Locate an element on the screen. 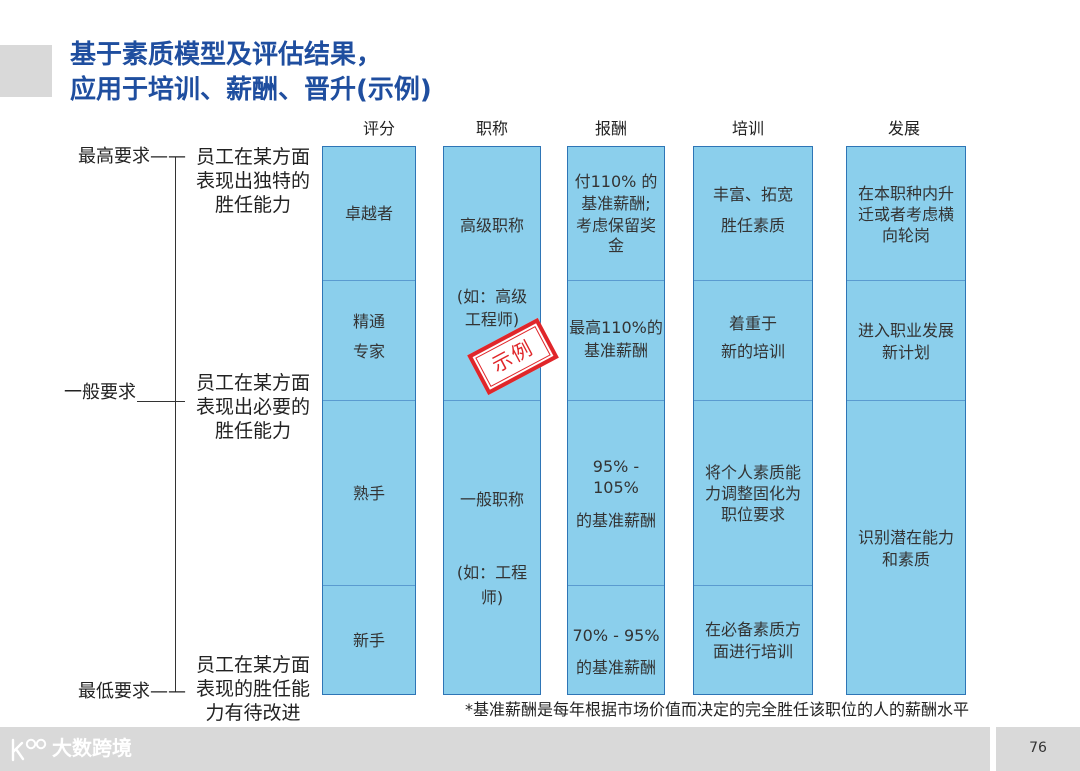 The width and height of the screenshot is (1080, 771). page-number: 76 is located at coordinates (1038, 748).